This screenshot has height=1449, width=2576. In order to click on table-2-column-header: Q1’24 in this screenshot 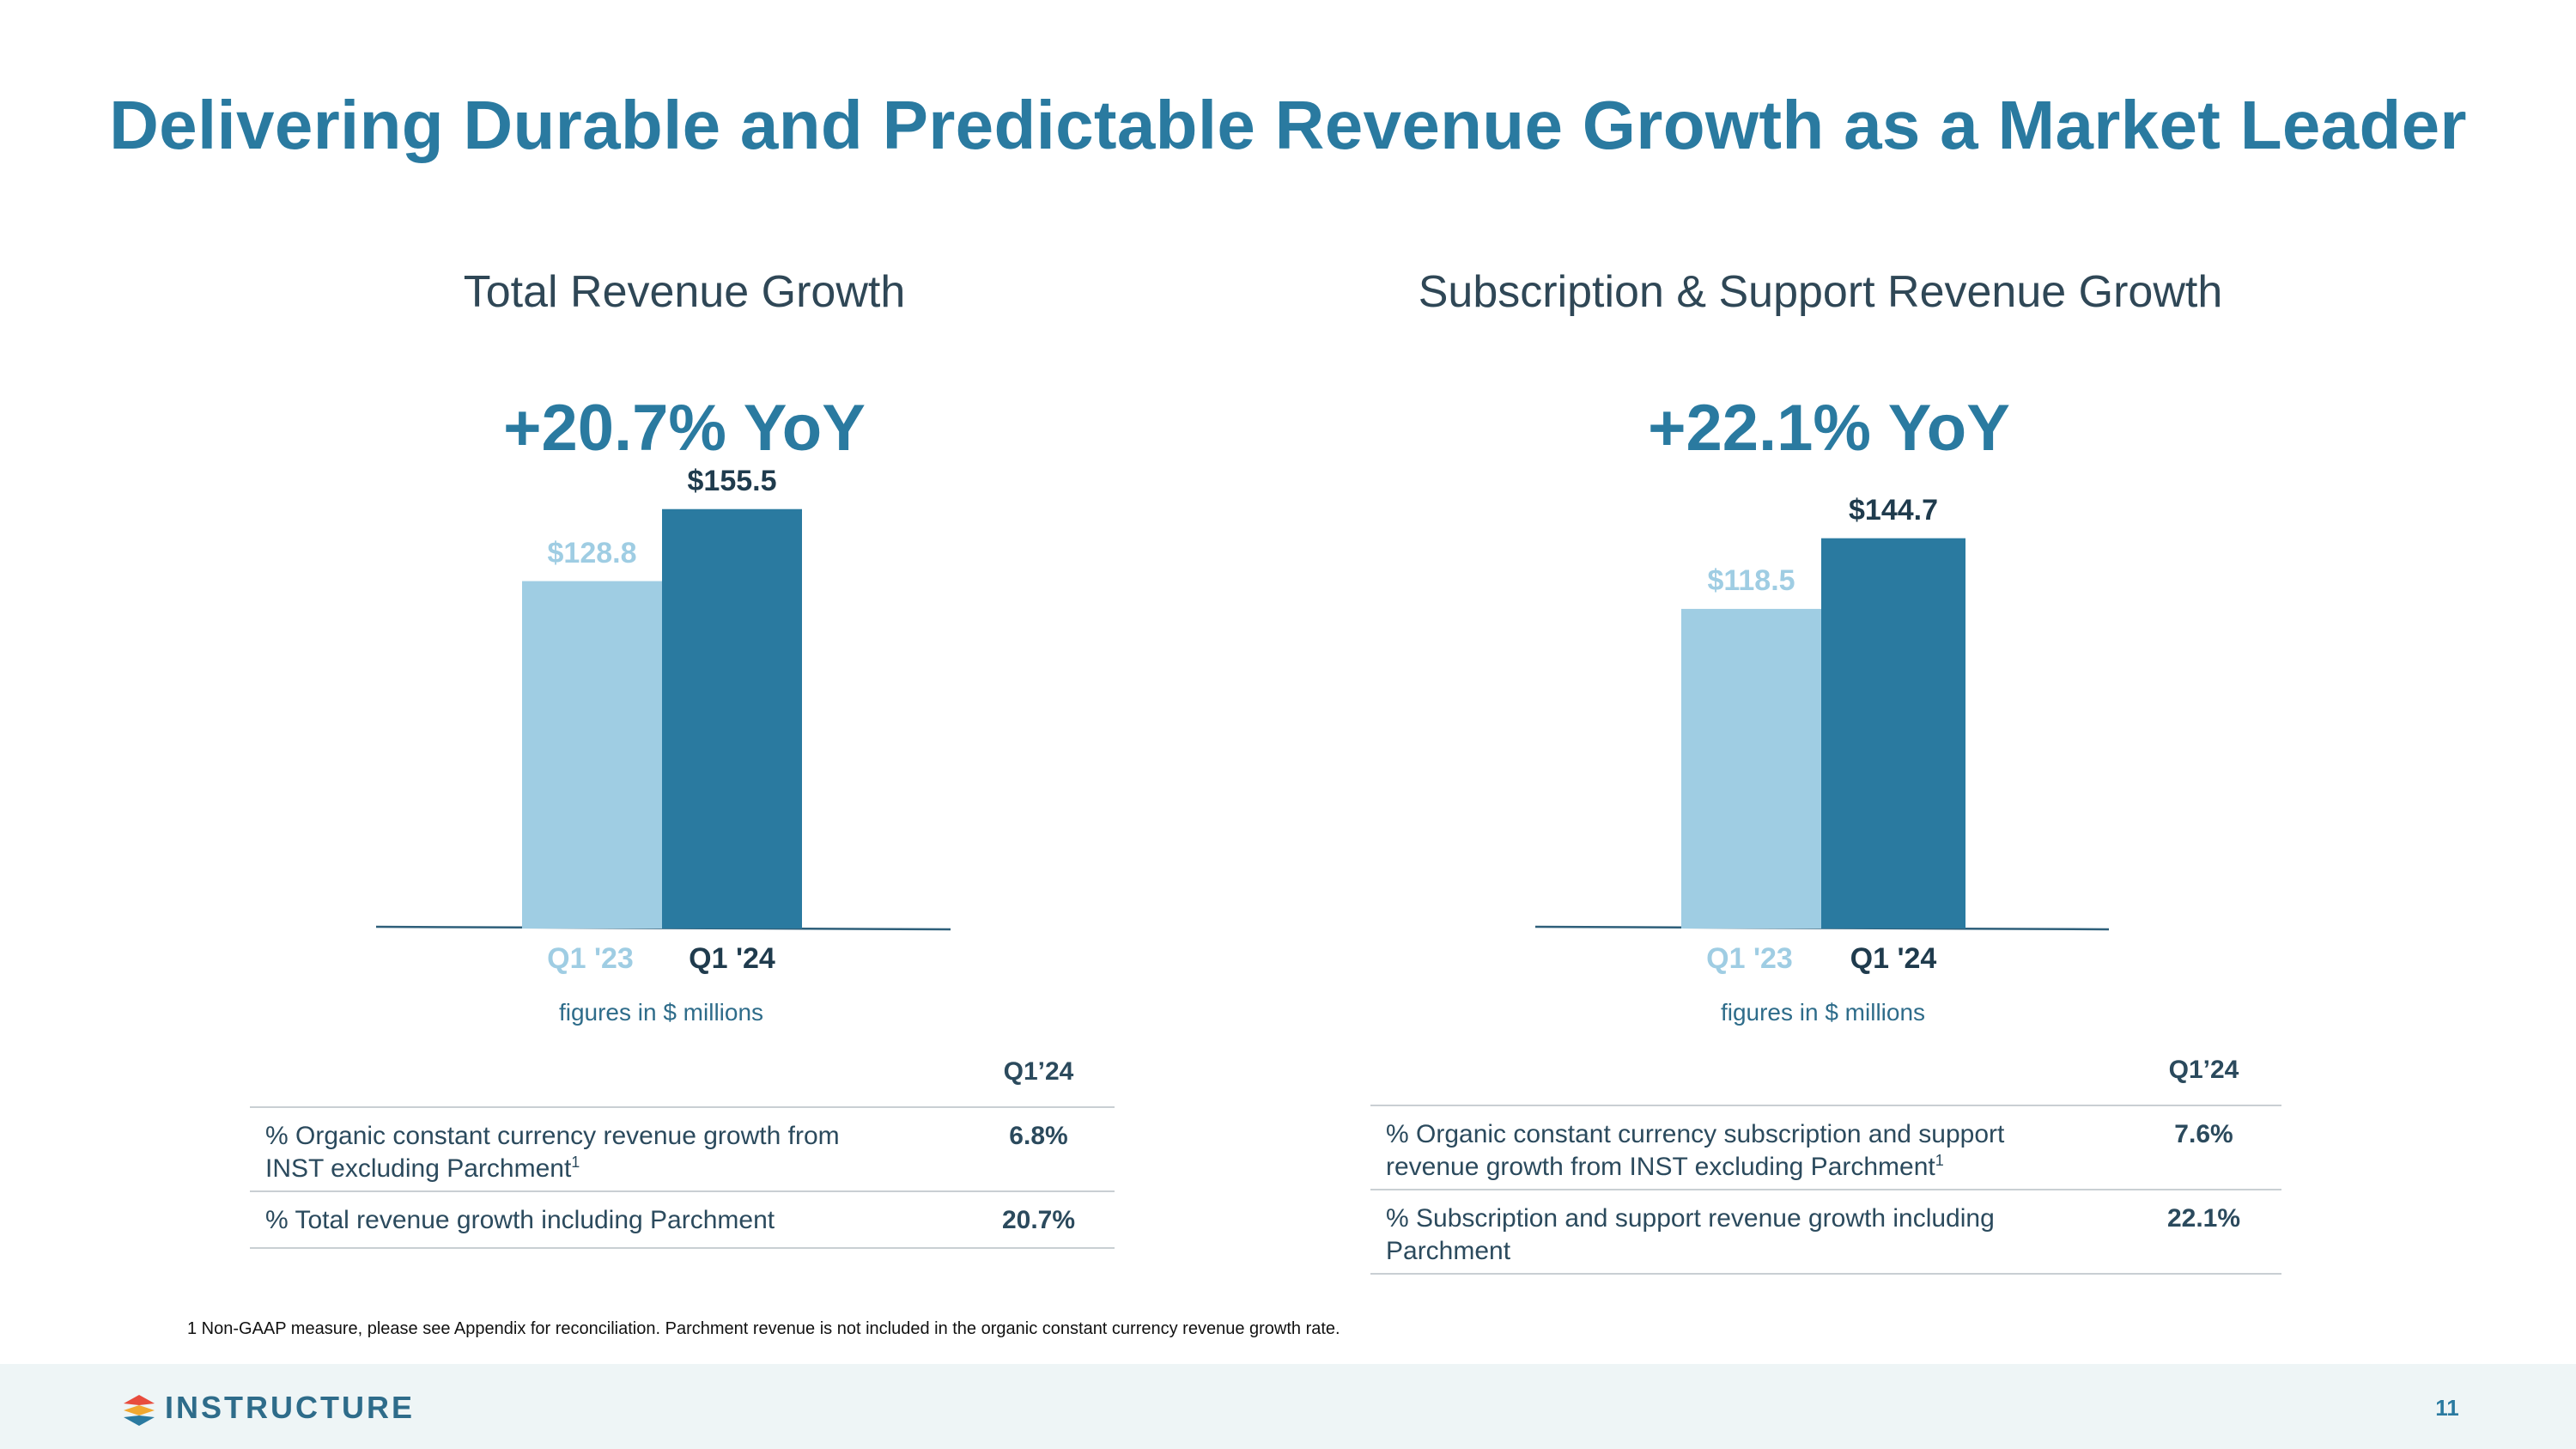, I will do `click(2203, 1070)`.